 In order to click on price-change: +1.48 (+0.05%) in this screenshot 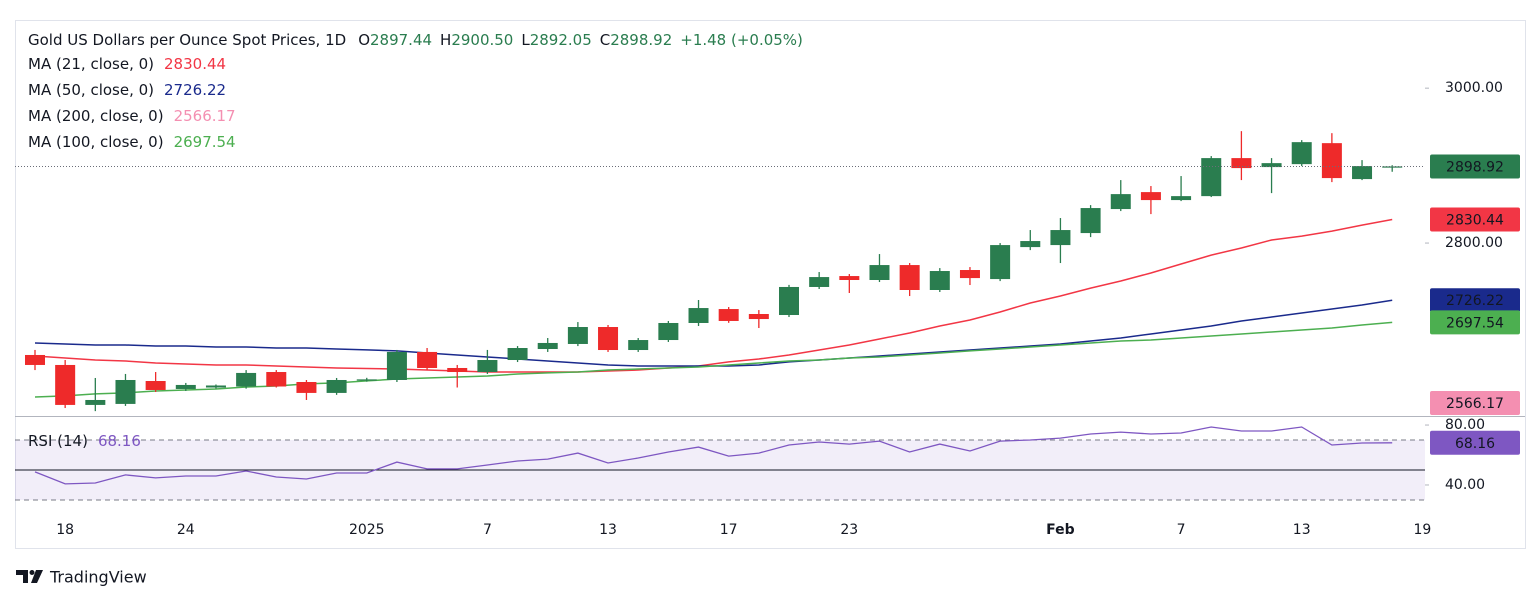, I will do `click(741, 40)`.